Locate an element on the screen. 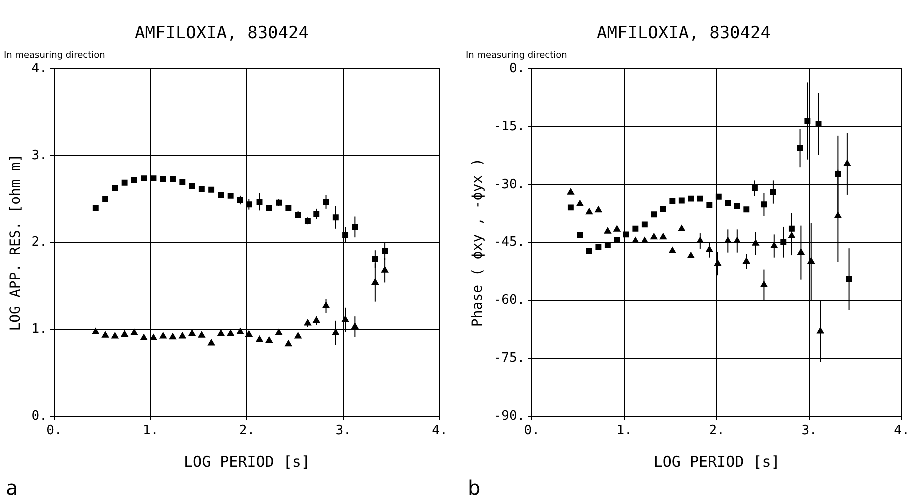  y-axis-title: Phase ( ϕxy , -ϕyx ) is located at coordinates (478, 243).